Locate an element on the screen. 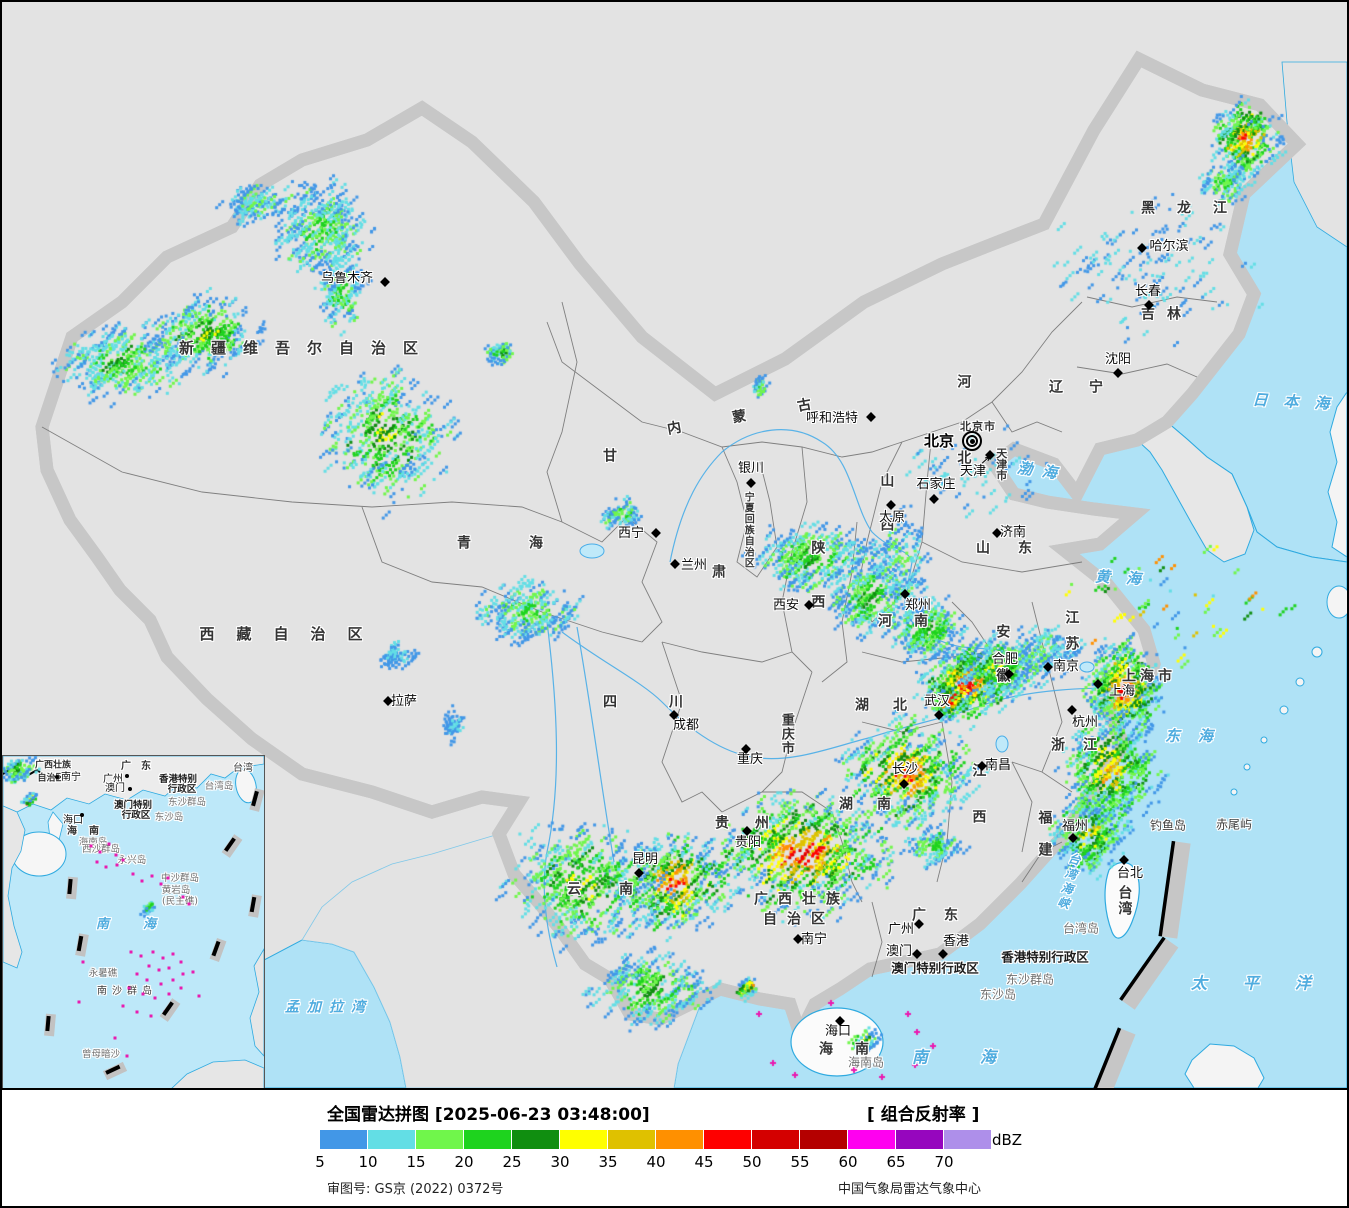 This screenshot has height=1208, width=1349. product-label: [ 组合反射率 ] is located at coordinates (923, 1115).